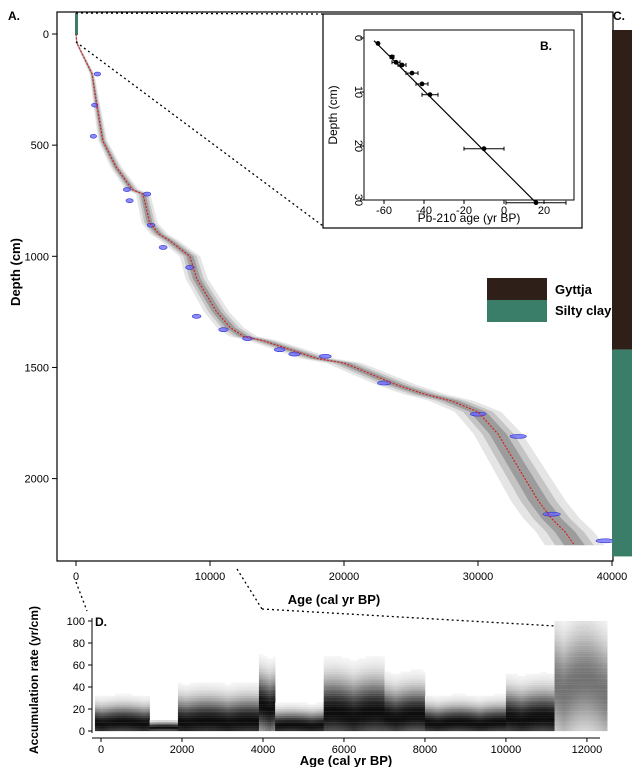 This screenshot has height=767, width=633. What do you see at coordinates (430, 95) in the screenshot?
I see `pb210-point` at bounding box center [430, 95].